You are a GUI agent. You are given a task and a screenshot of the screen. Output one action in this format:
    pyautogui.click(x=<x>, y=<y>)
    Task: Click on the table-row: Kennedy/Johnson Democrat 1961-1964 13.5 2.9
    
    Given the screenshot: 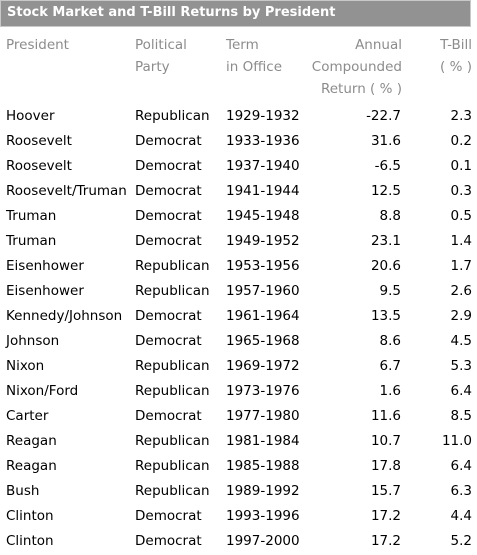 What is the action you would take?
    pyautogui.click(x=238, y=316)
    